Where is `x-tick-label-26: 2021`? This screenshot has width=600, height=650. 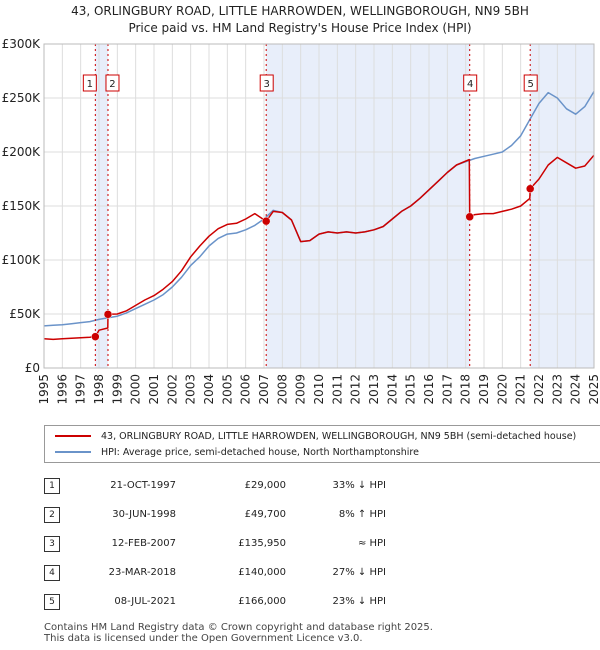
x-tick-label-26: 2021 is located at coordinates (521, 389).